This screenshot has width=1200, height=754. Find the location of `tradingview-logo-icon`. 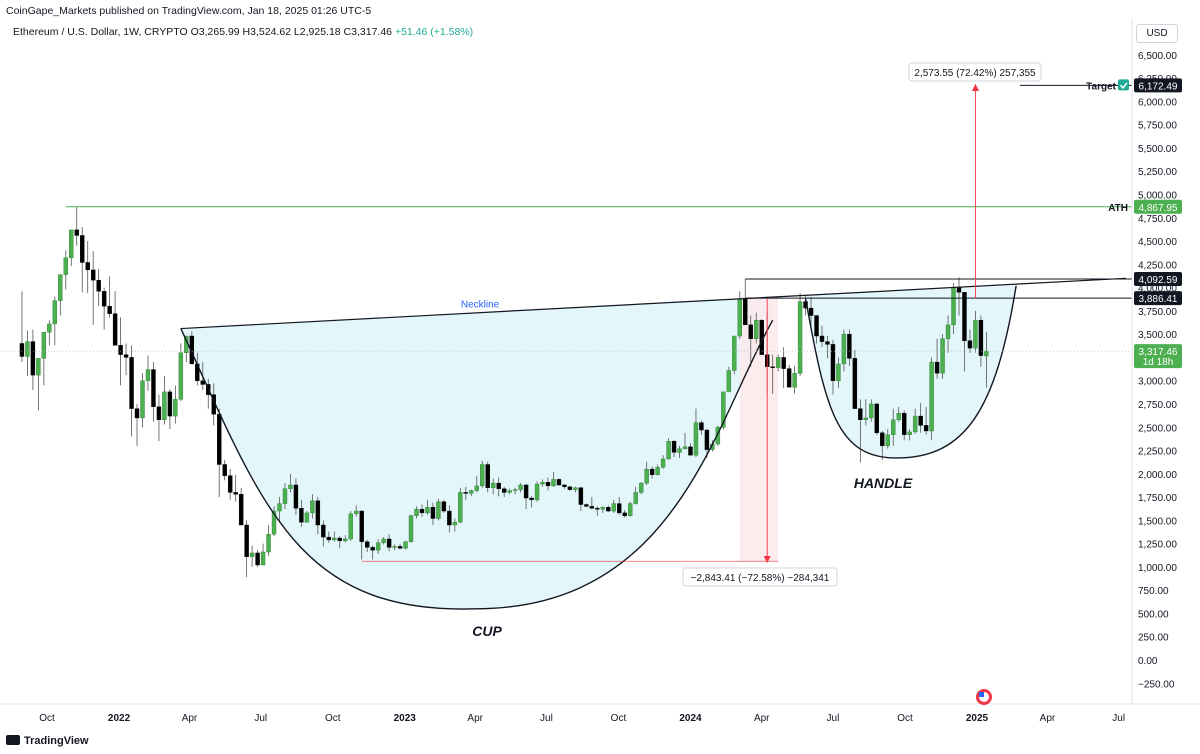

tradingview-logo-icon is located at coordinates (13, 740).